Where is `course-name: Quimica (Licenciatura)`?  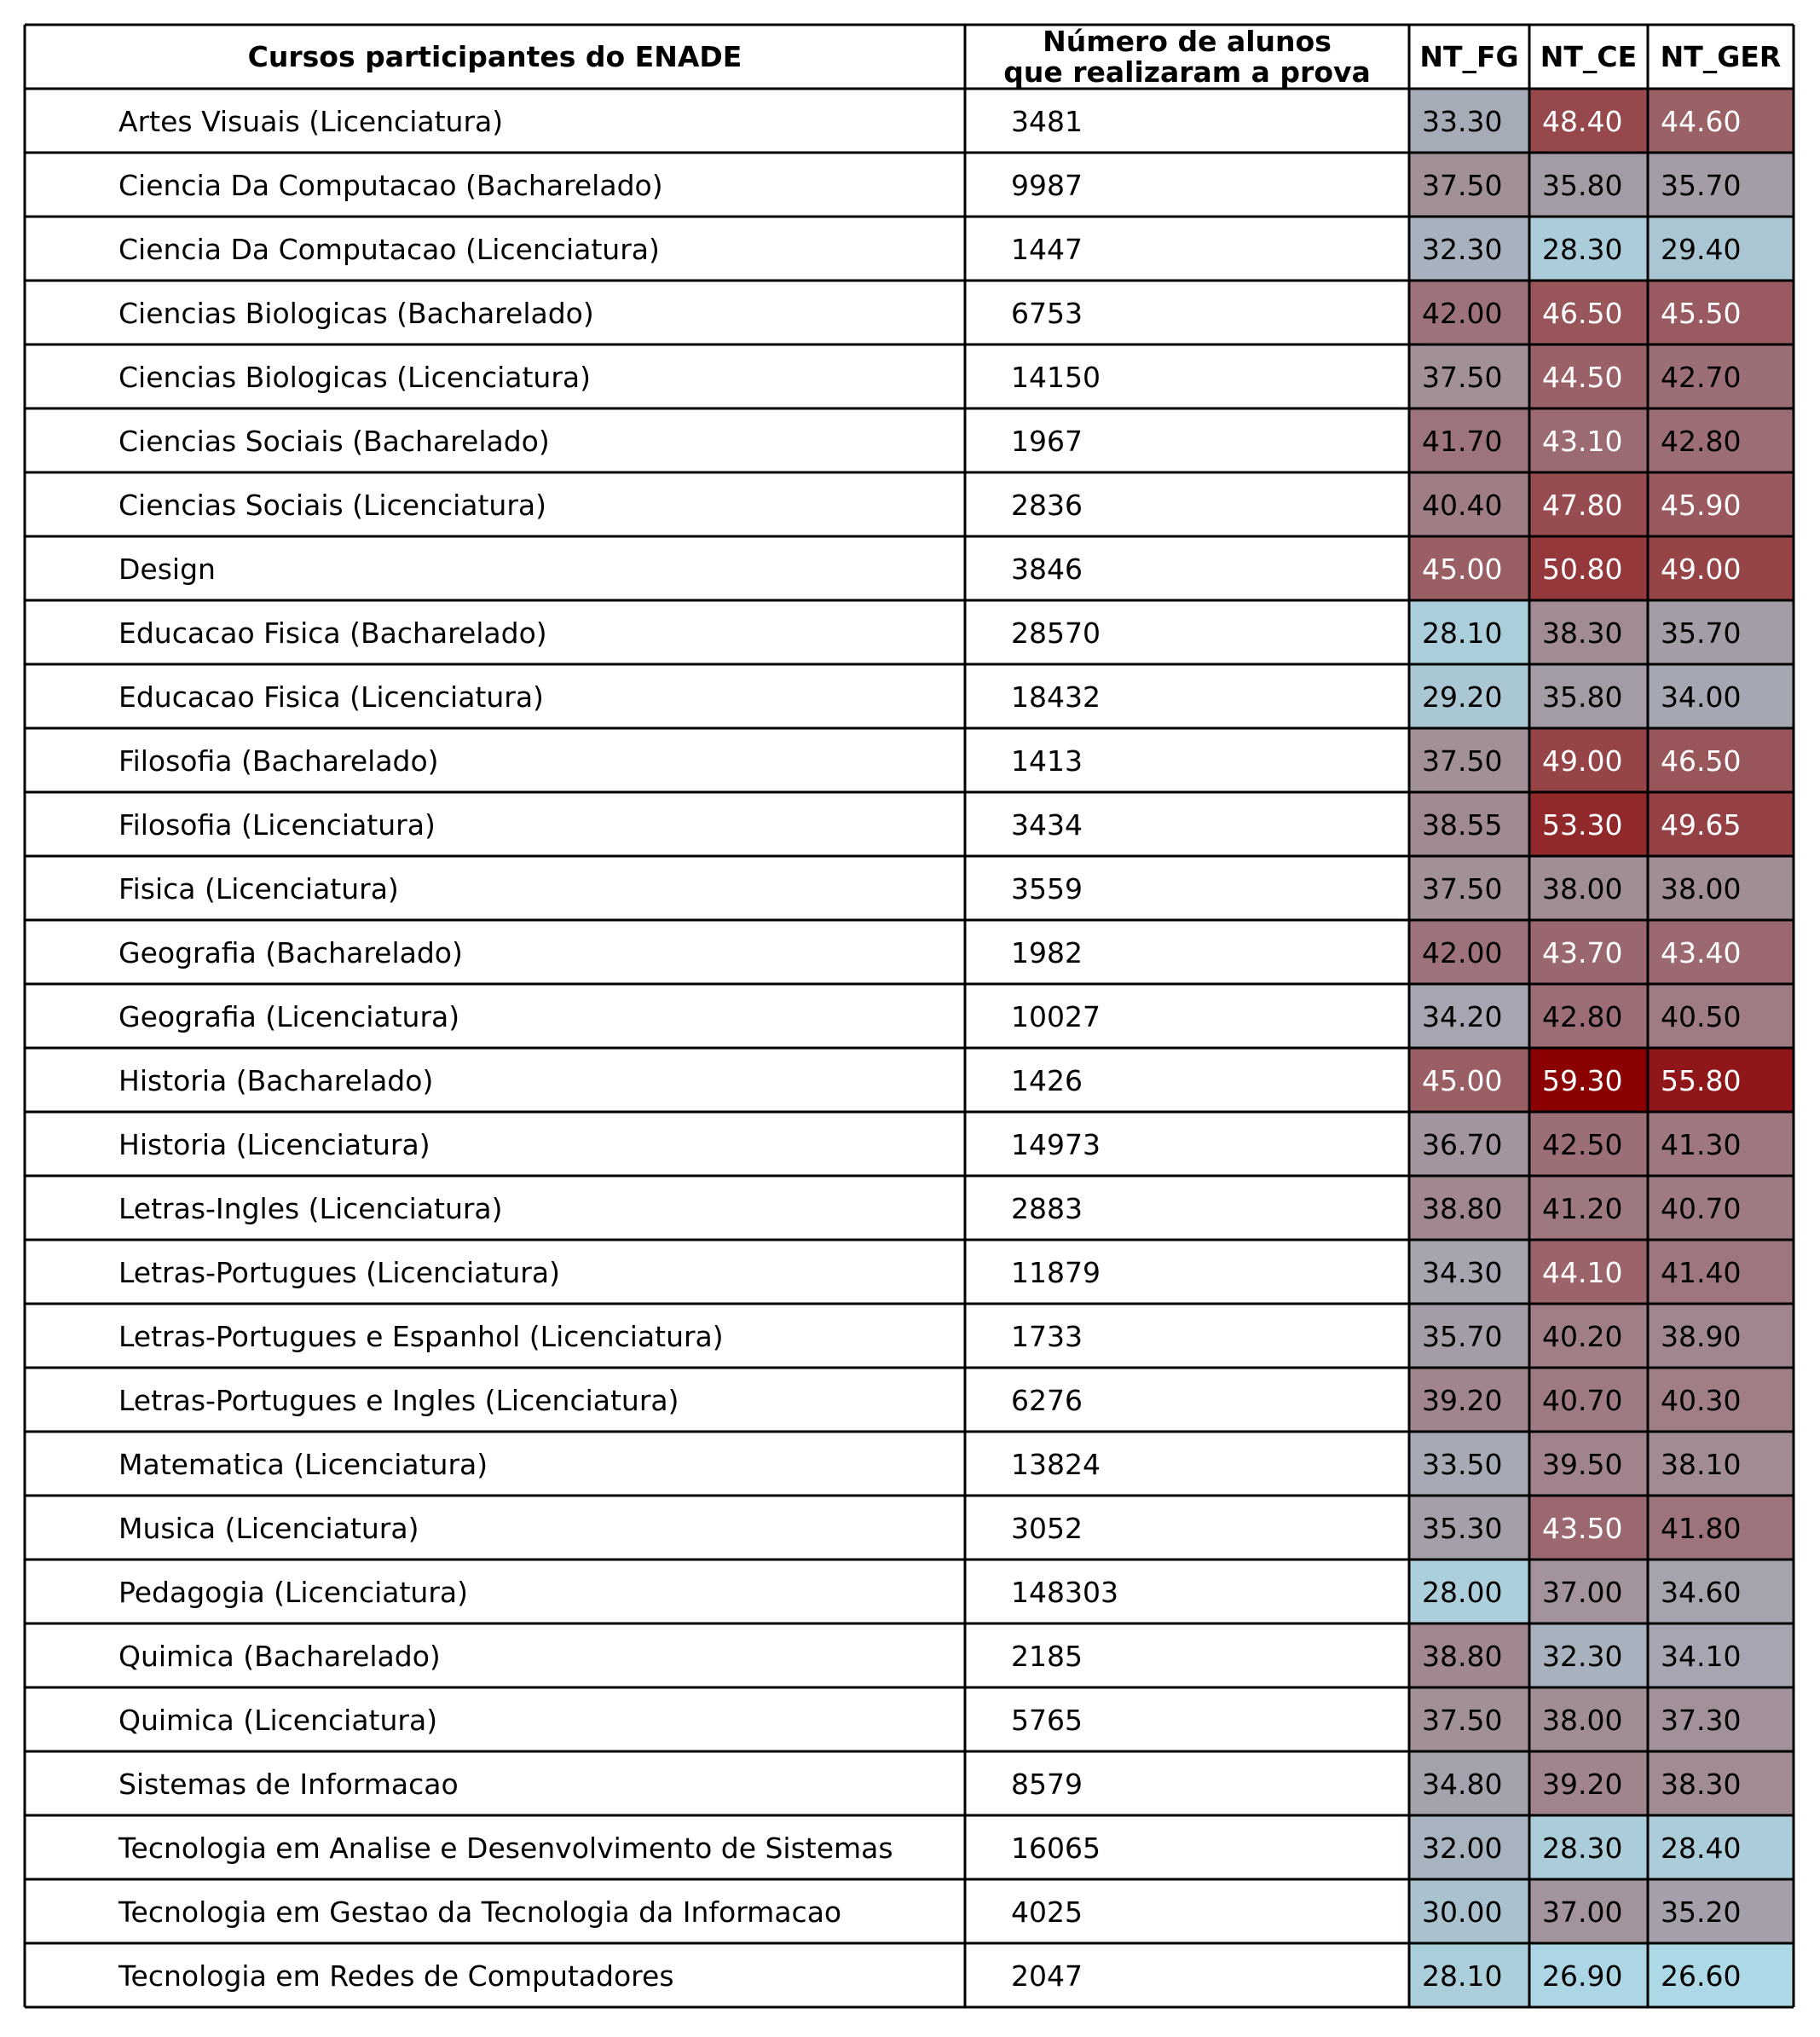
course-name: Quimica (Licenciatura) is located at coordinates (277, 1720).